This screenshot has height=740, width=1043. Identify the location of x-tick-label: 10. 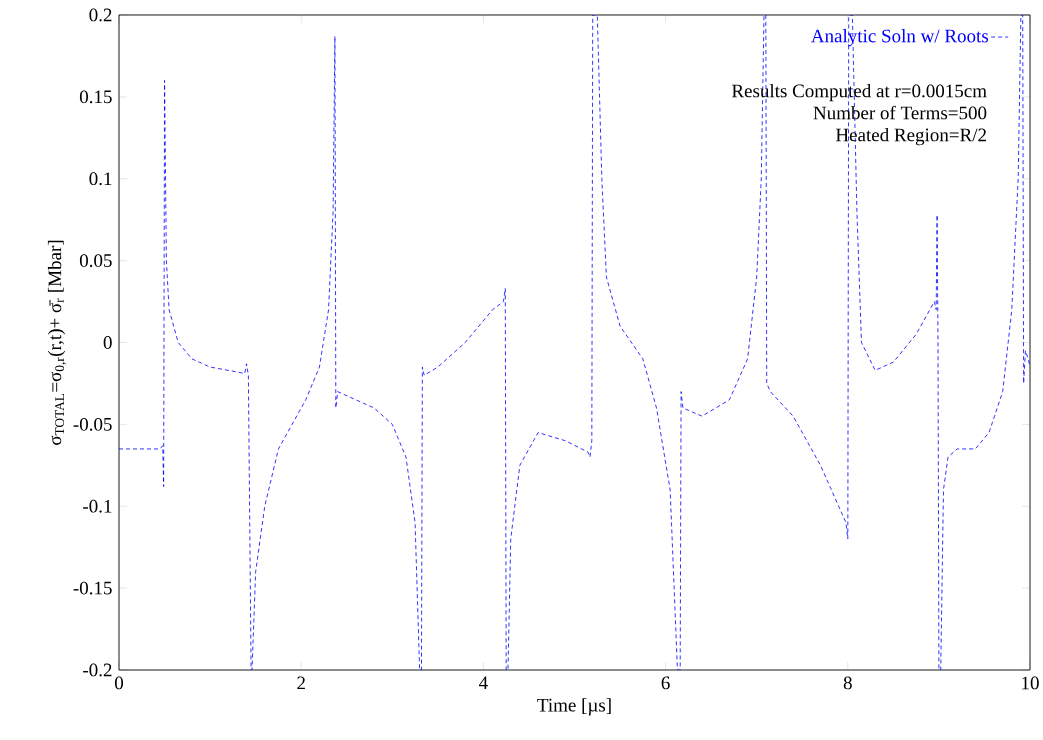
(1030, 683).